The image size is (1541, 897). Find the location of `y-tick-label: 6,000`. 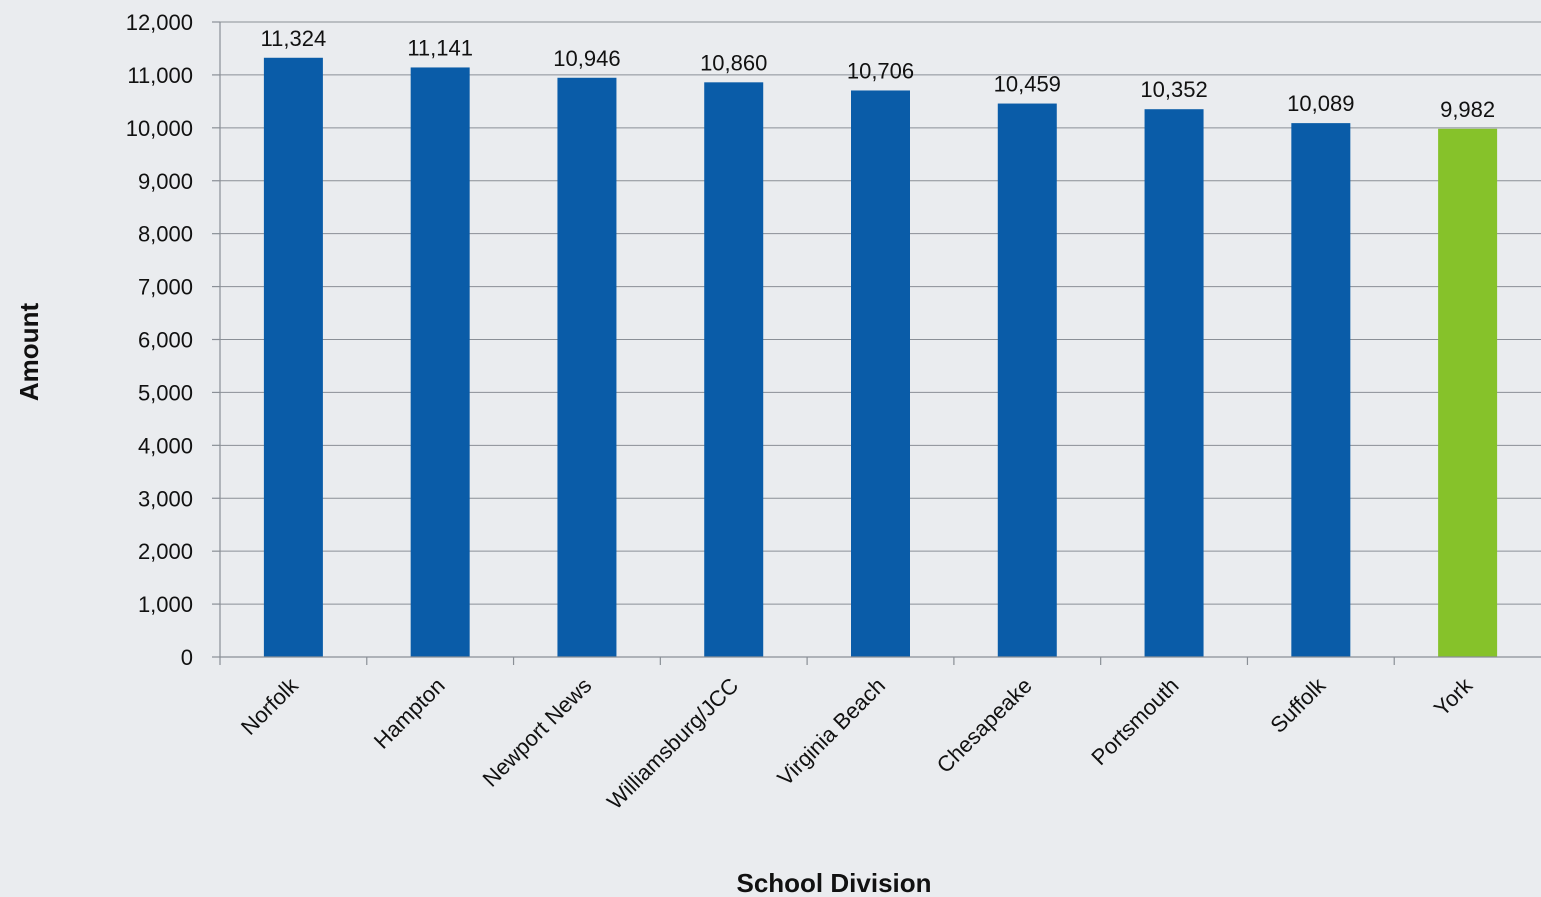

y-tick-label: 6,000 is located at coordinates (165, 340).